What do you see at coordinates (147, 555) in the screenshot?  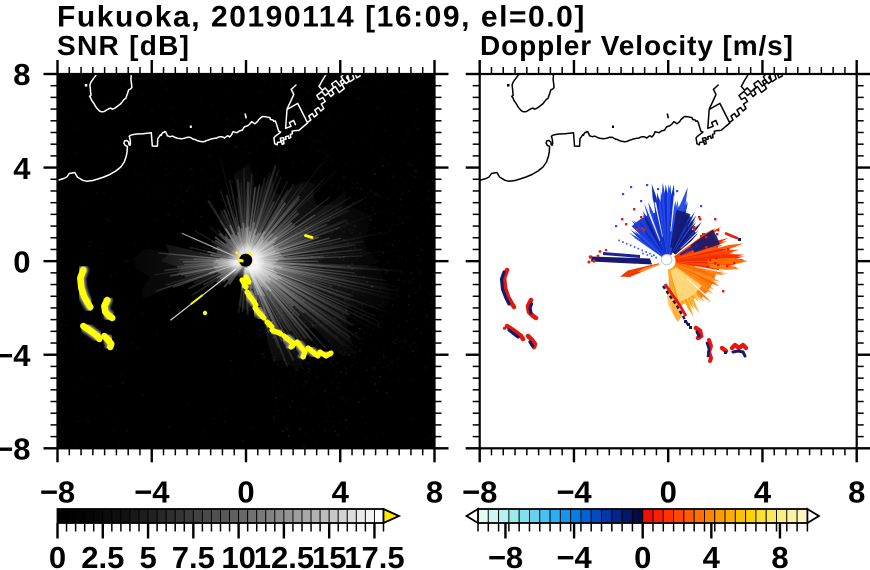 I see `svg-text: 5` at bounding box center [147, 555].